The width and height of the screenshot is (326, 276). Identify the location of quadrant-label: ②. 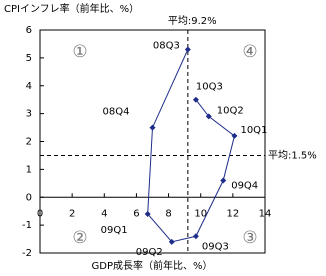
(79, 238).